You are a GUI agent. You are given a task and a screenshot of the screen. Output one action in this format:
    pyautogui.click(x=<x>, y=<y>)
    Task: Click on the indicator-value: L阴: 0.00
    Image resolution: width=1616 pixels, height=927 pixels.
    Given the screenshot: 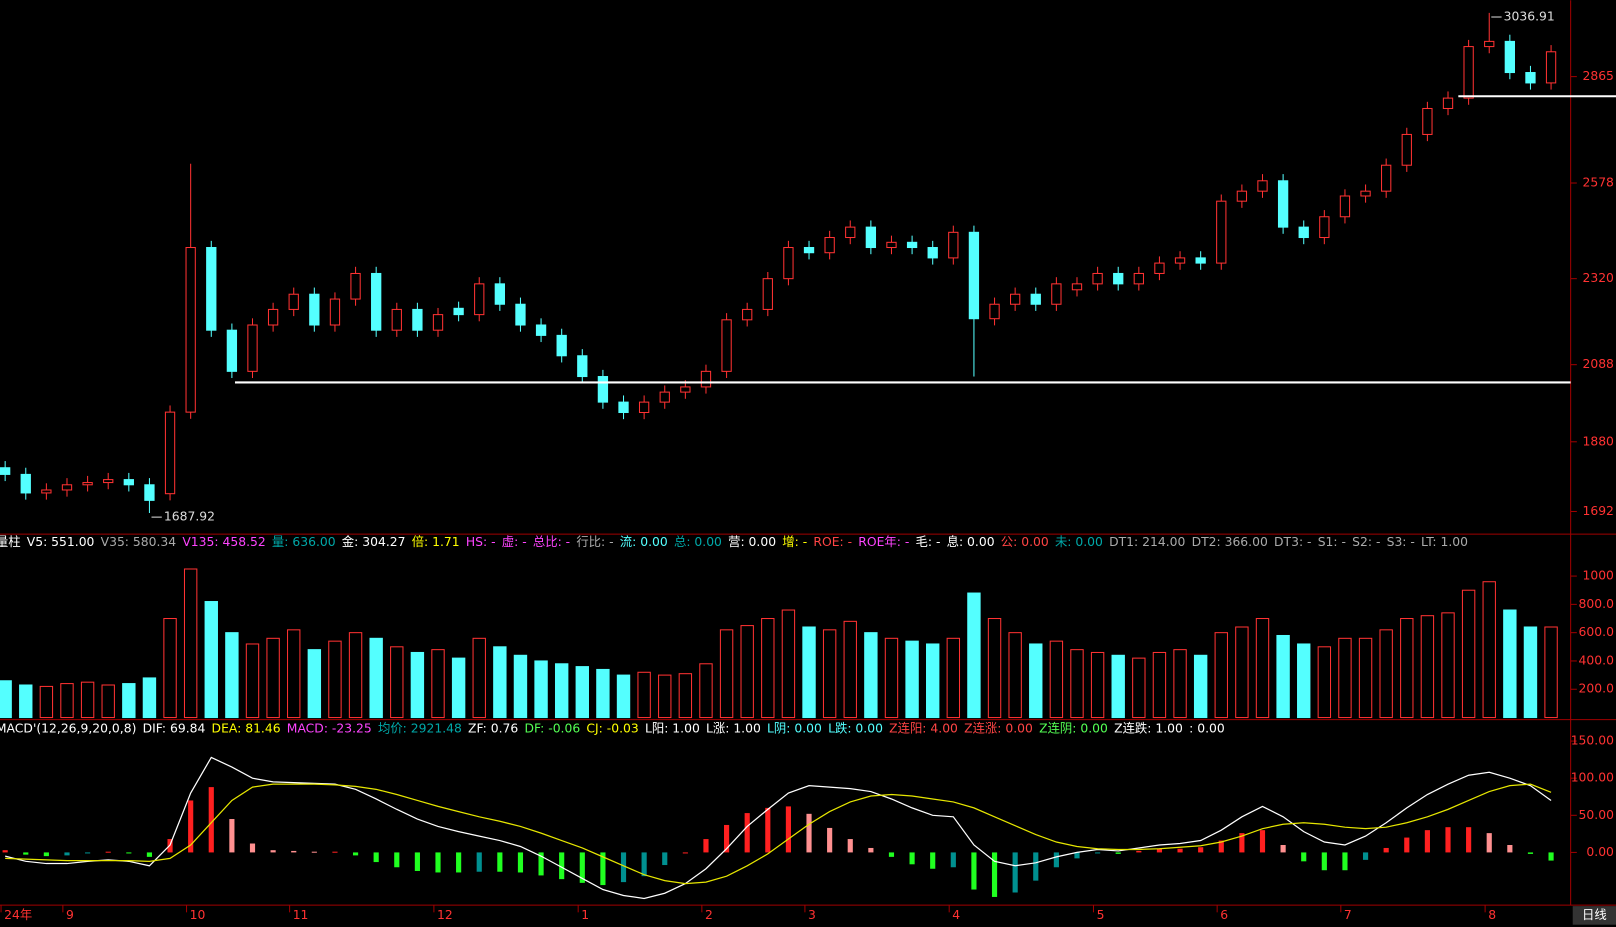 What is the action you would take?
    pyautogui.click(x=794, y=728)
    